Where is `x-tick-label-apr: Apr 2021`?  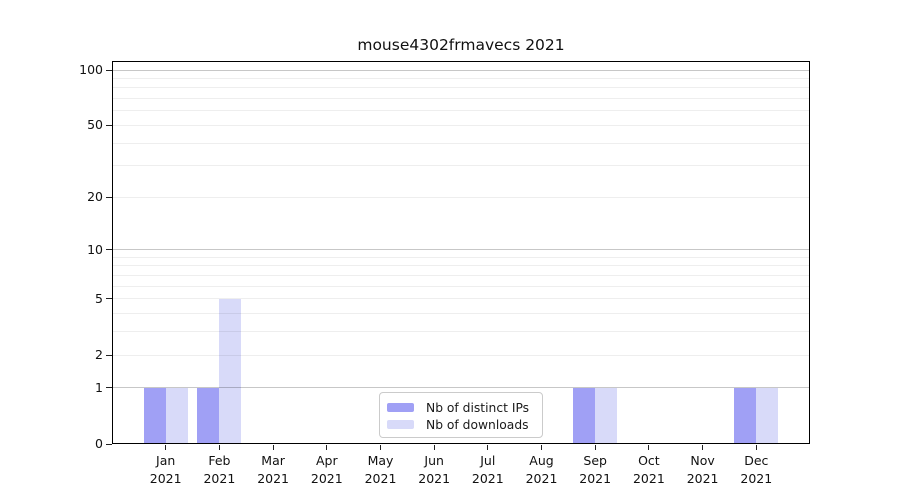
x-tick-label-apr: Apr 2021 is located at coordinates (327, 469).